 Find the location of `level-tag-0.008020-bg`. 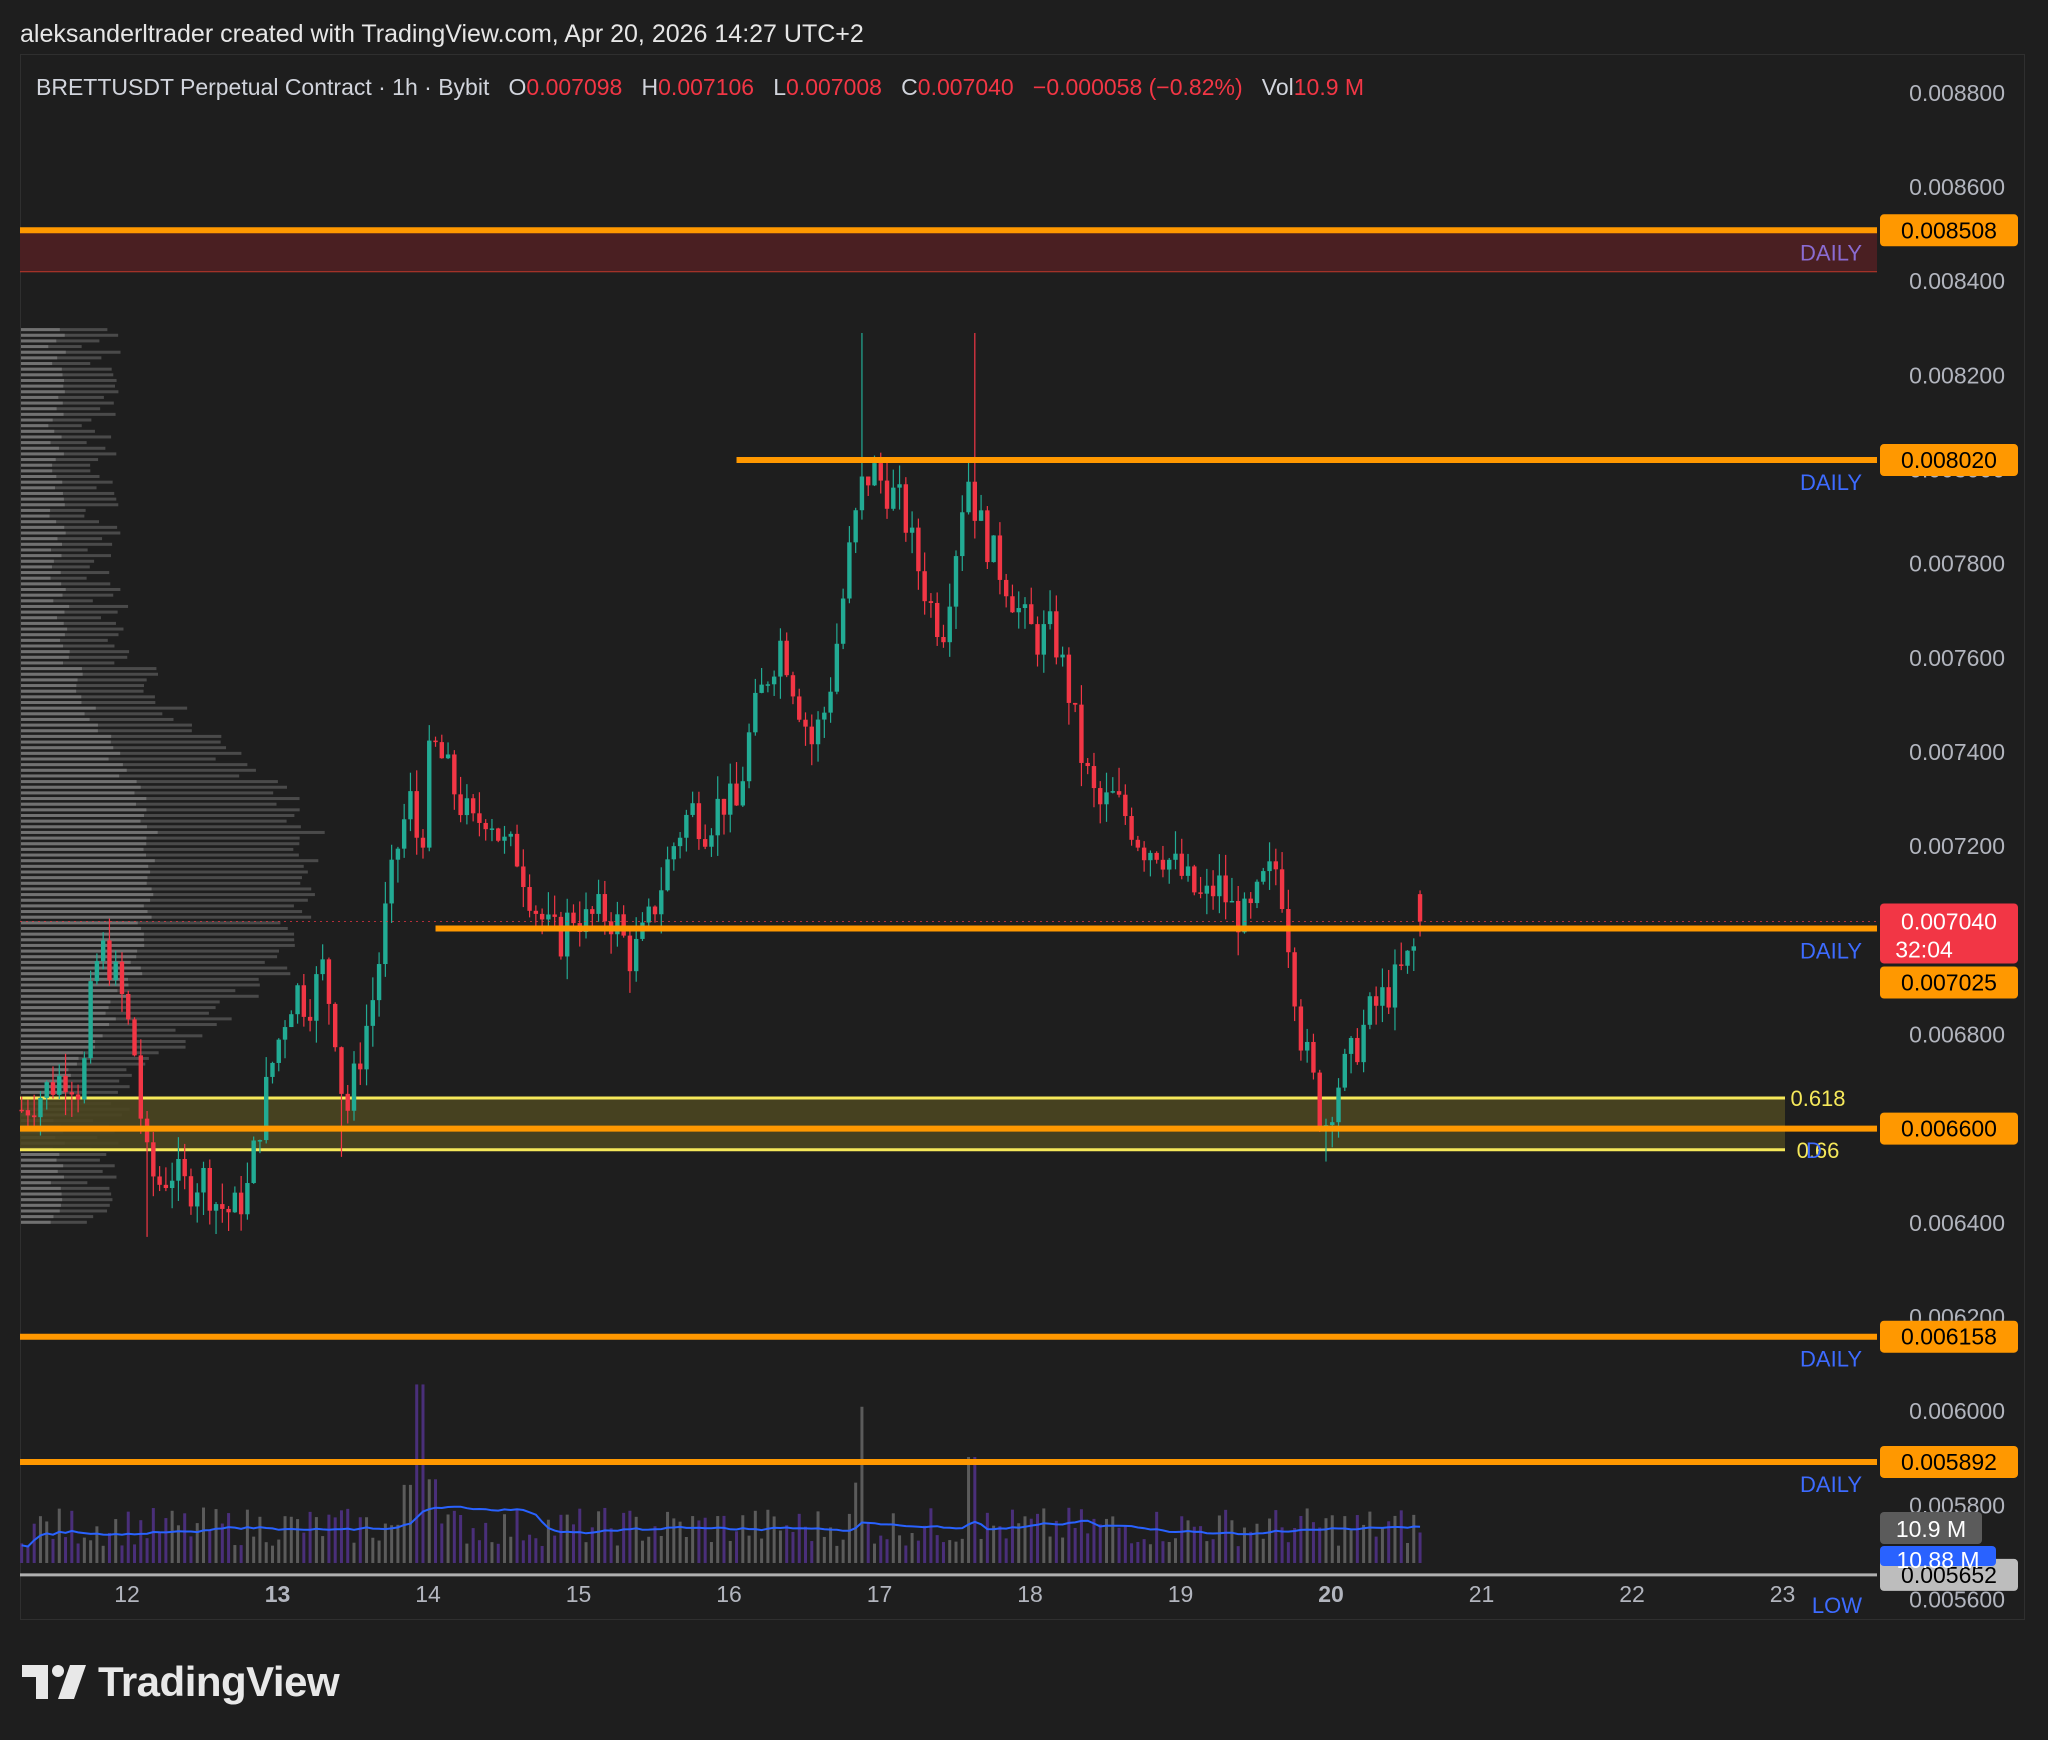

level-tag-0.008020-bg is located at coordinates (1949, 460).